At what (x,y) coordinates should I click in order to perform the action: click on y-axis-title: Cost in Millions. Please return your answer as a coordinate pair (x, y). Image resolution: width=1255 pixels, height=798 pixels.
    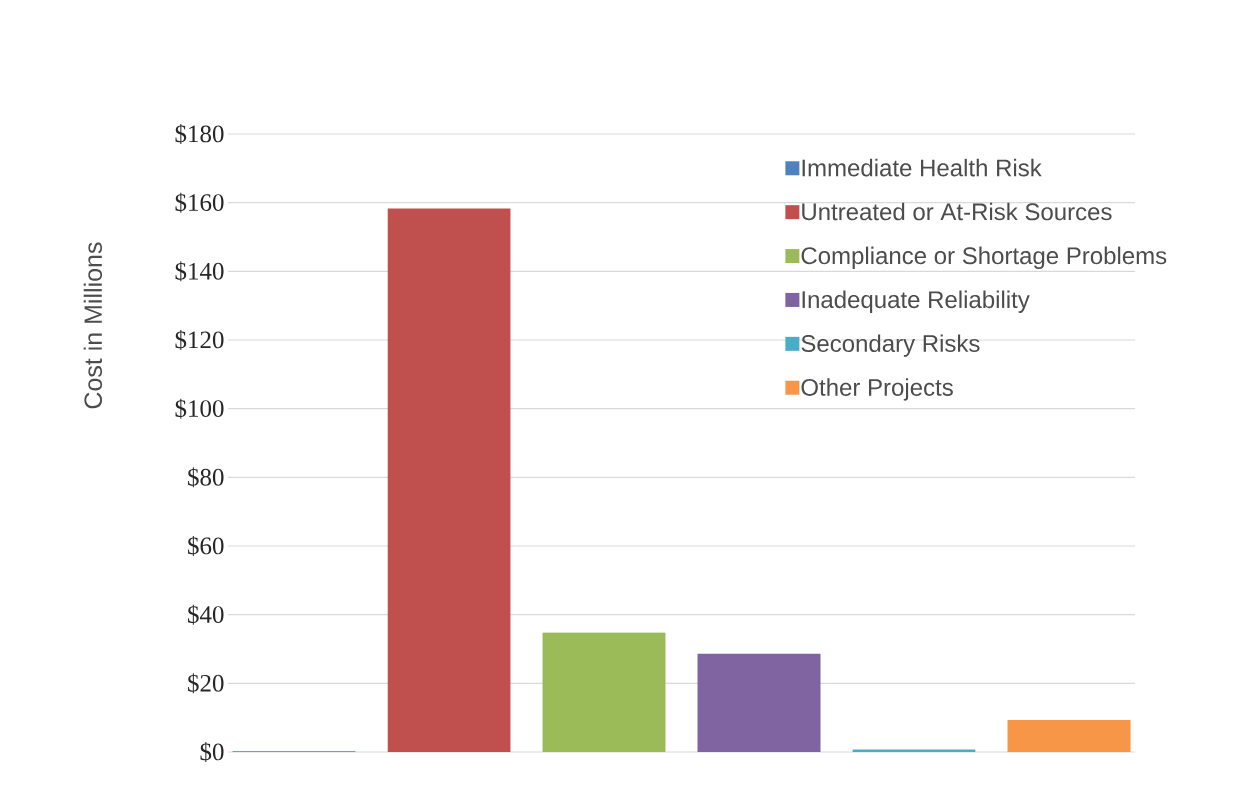
    Looking at the image, I should click on (93, 325).